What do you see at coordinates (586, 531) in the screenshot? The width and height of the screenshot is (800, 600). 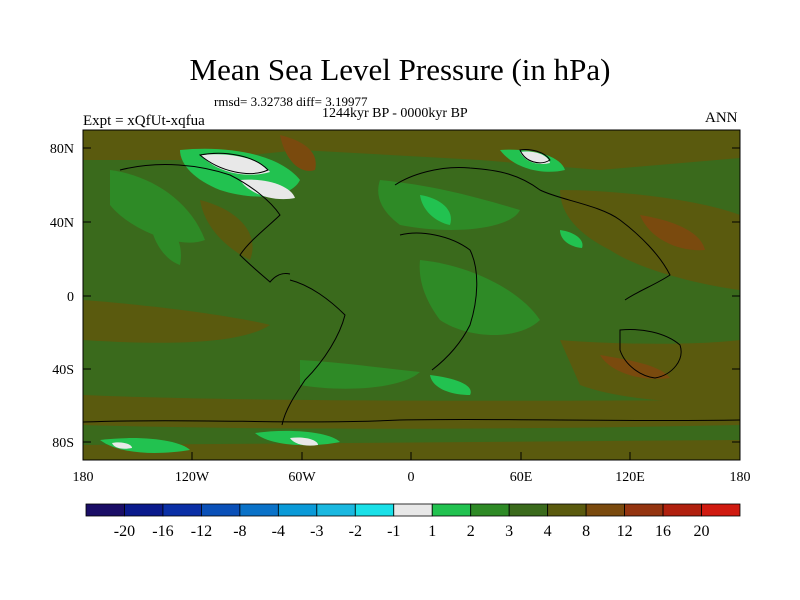 I see `colorbar-label: 8` at bounding box center [586, 531].